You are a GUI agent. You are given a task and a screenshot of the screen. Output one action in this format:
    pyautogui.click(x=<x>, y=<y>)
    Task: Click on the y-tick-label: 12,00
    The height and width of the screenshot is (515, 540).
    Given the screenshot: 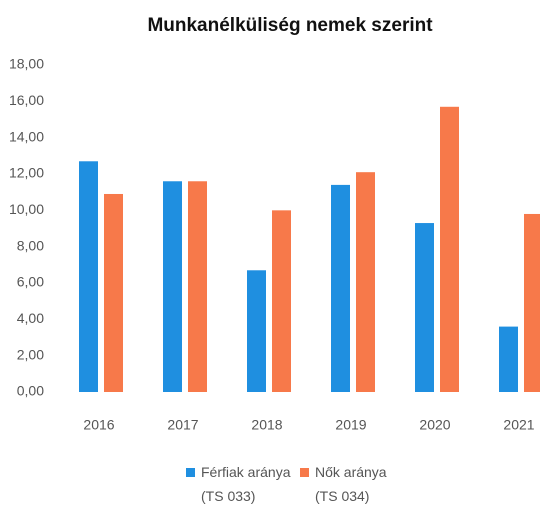 What is the action you would take?
    pyautogui.click(x=26, y=173)
    